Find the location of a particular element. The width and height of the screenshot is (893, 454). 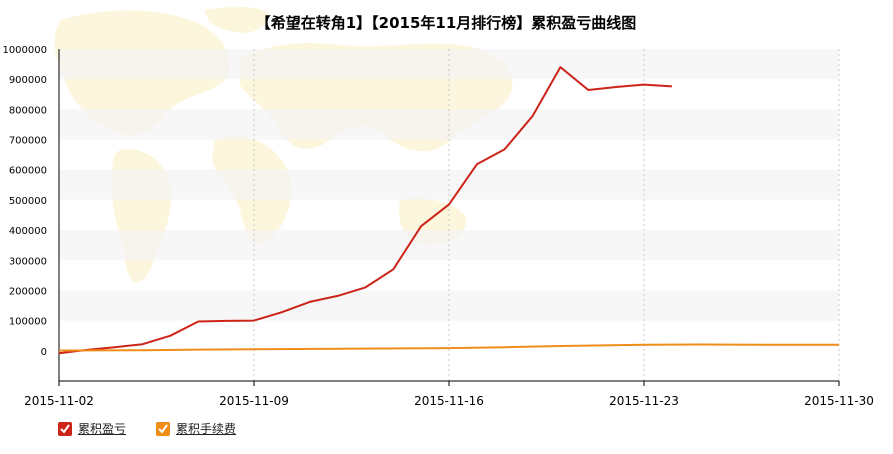

x-tick-label: 2015-11-16 is located at coordinates (449, 401).